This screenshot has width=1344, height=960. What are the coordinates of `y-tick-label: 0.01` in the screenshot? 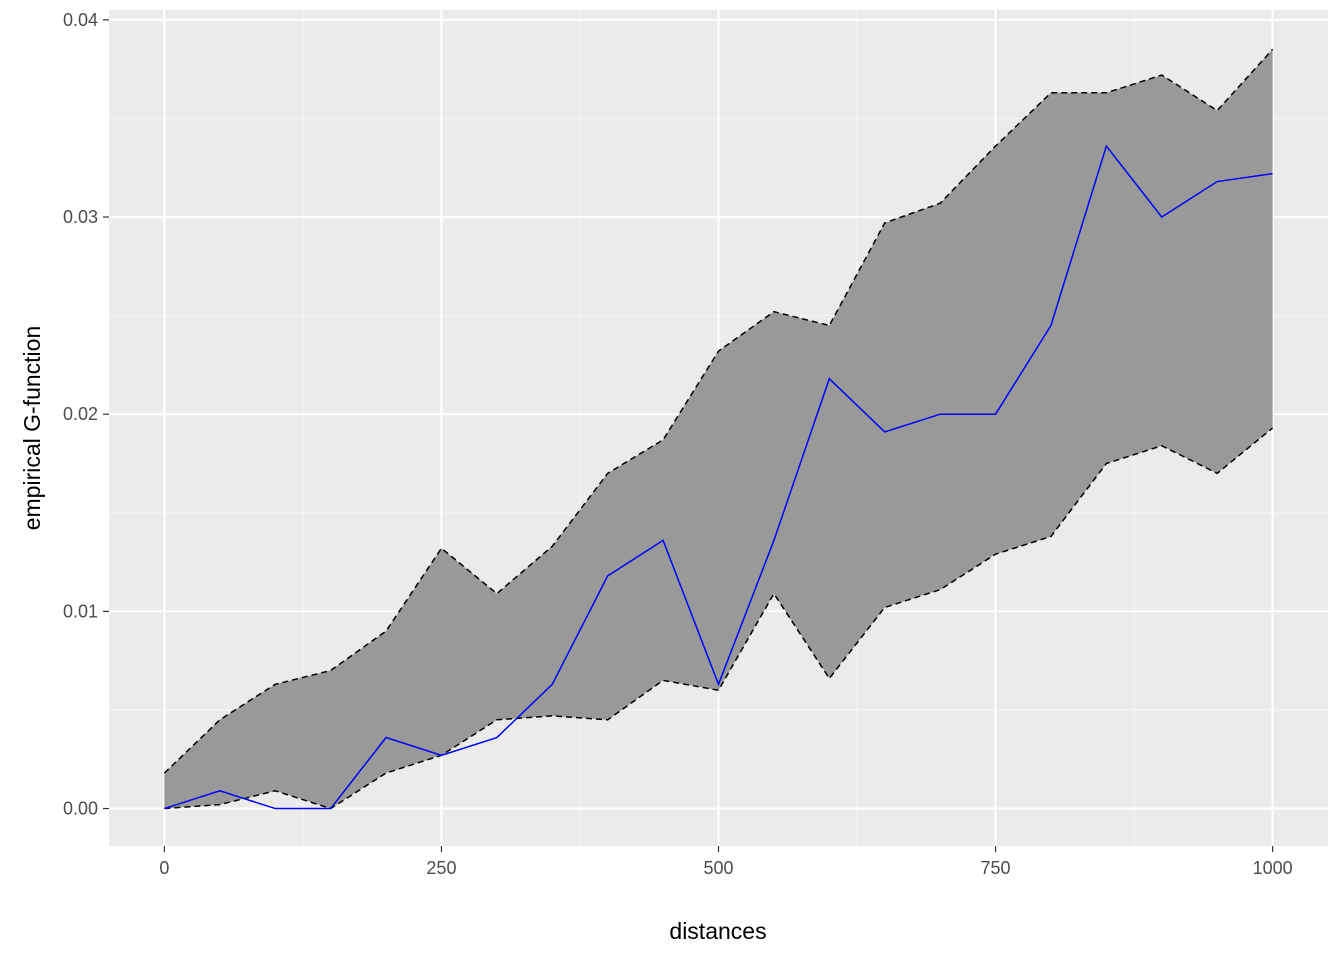 It's located at (80, 611).